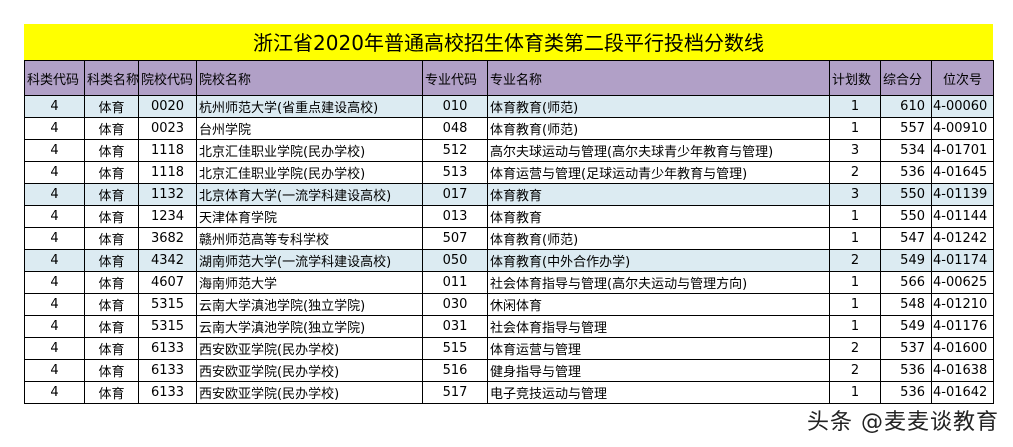  What do you see at coordinates (309, 78) in the screenshot?
I see `header-school-name: 院校名称` at bounding box center [309, 78].